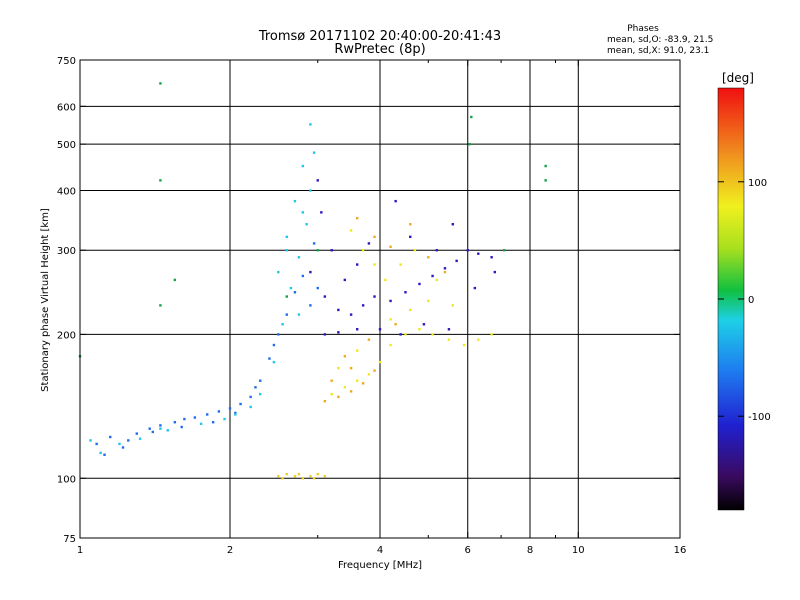 This screenshot has width=800, height=600. I want to click on x-tick-label: 2, so click(230, 550).